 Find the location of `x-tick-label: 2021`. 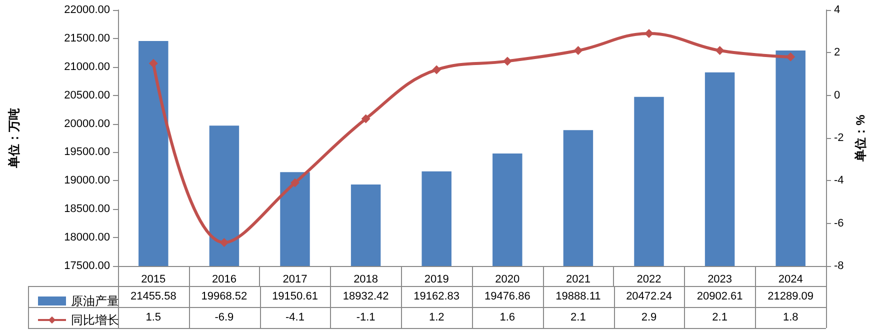

x-tick-label: 2021 is located at coordinates (578, 280).